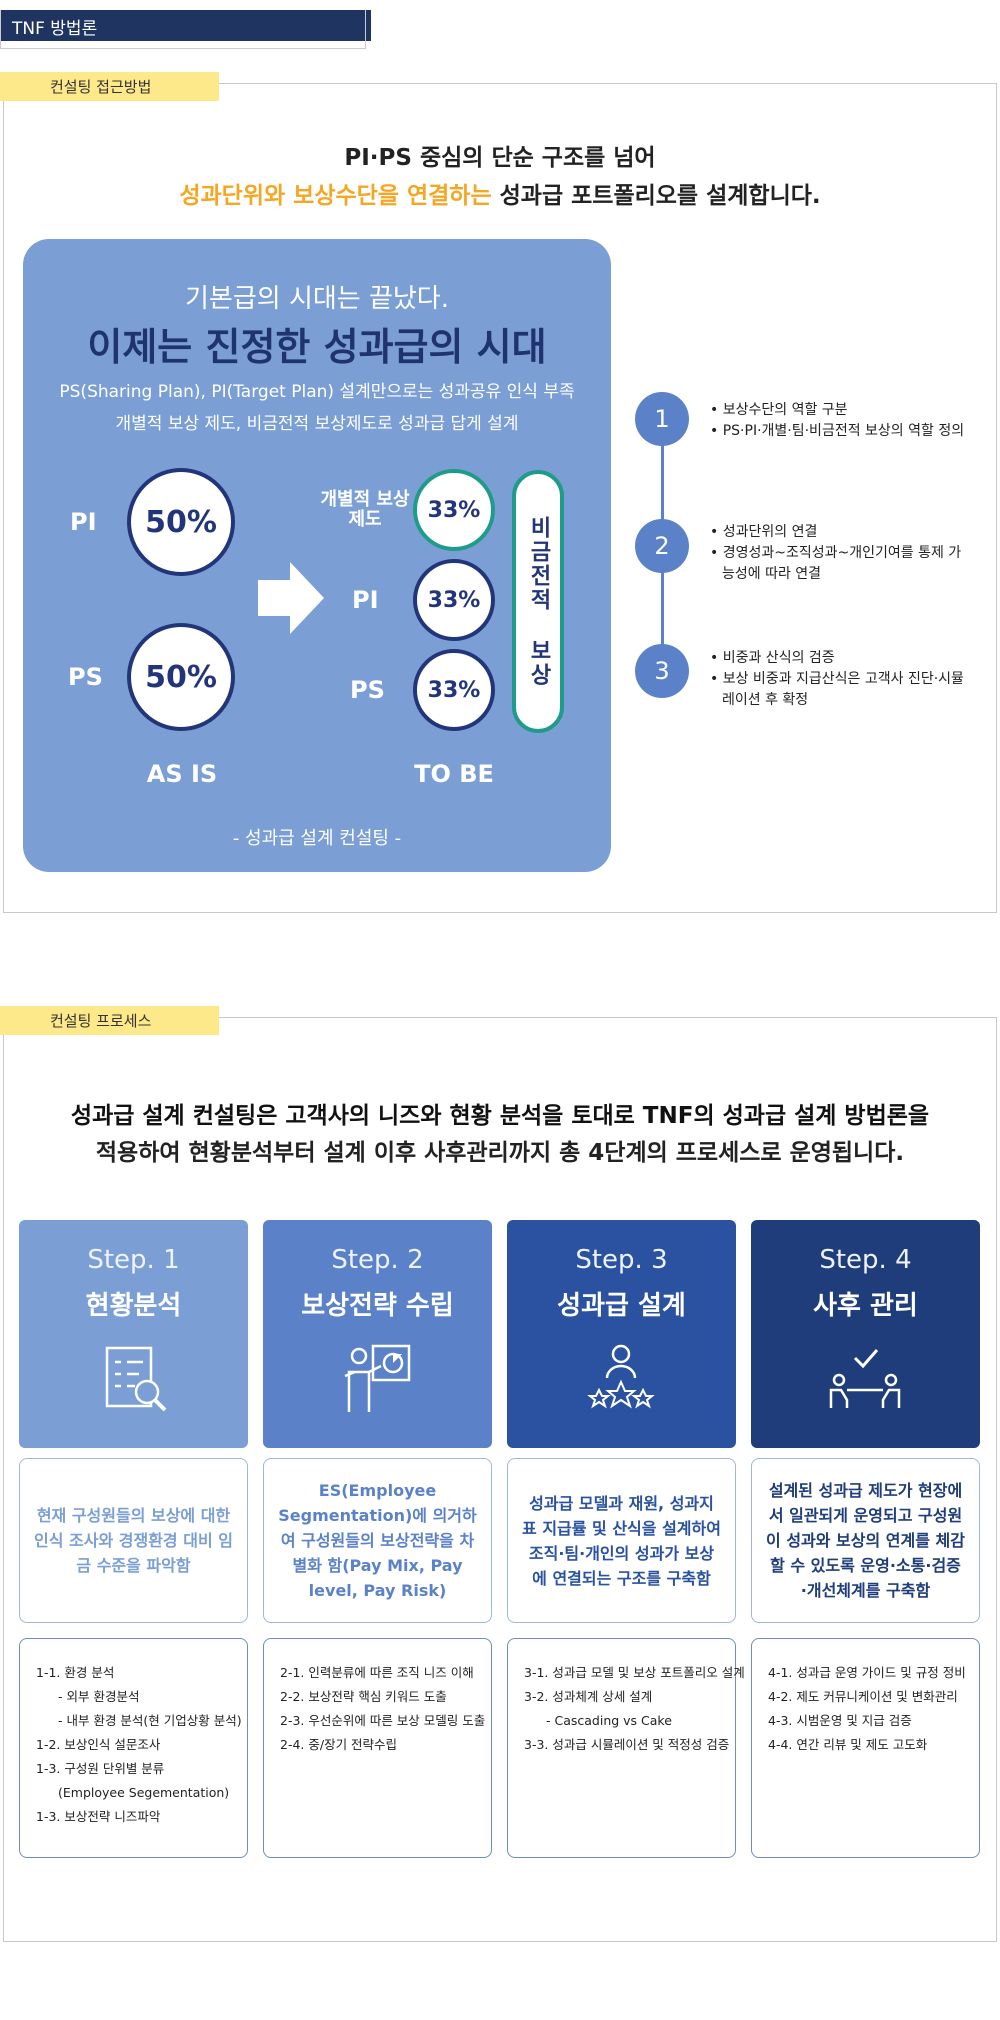 The height and width of the screenshot is (2020, 1000). Describe the element at coordinates (609, 1720) in the screenshot. I see `detail-item: - Cascading vs Cake` at that location.